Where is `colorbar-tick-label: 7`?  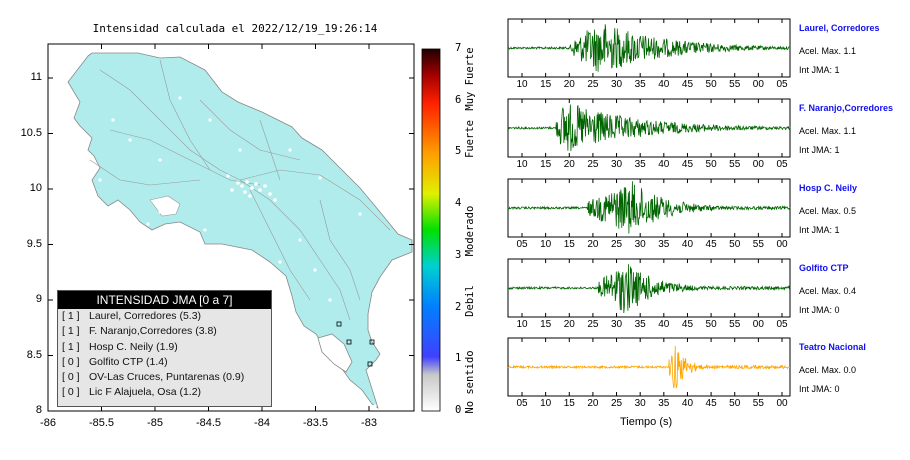
colorbar-tick-label: 7 is located at coordinates (458, 48).